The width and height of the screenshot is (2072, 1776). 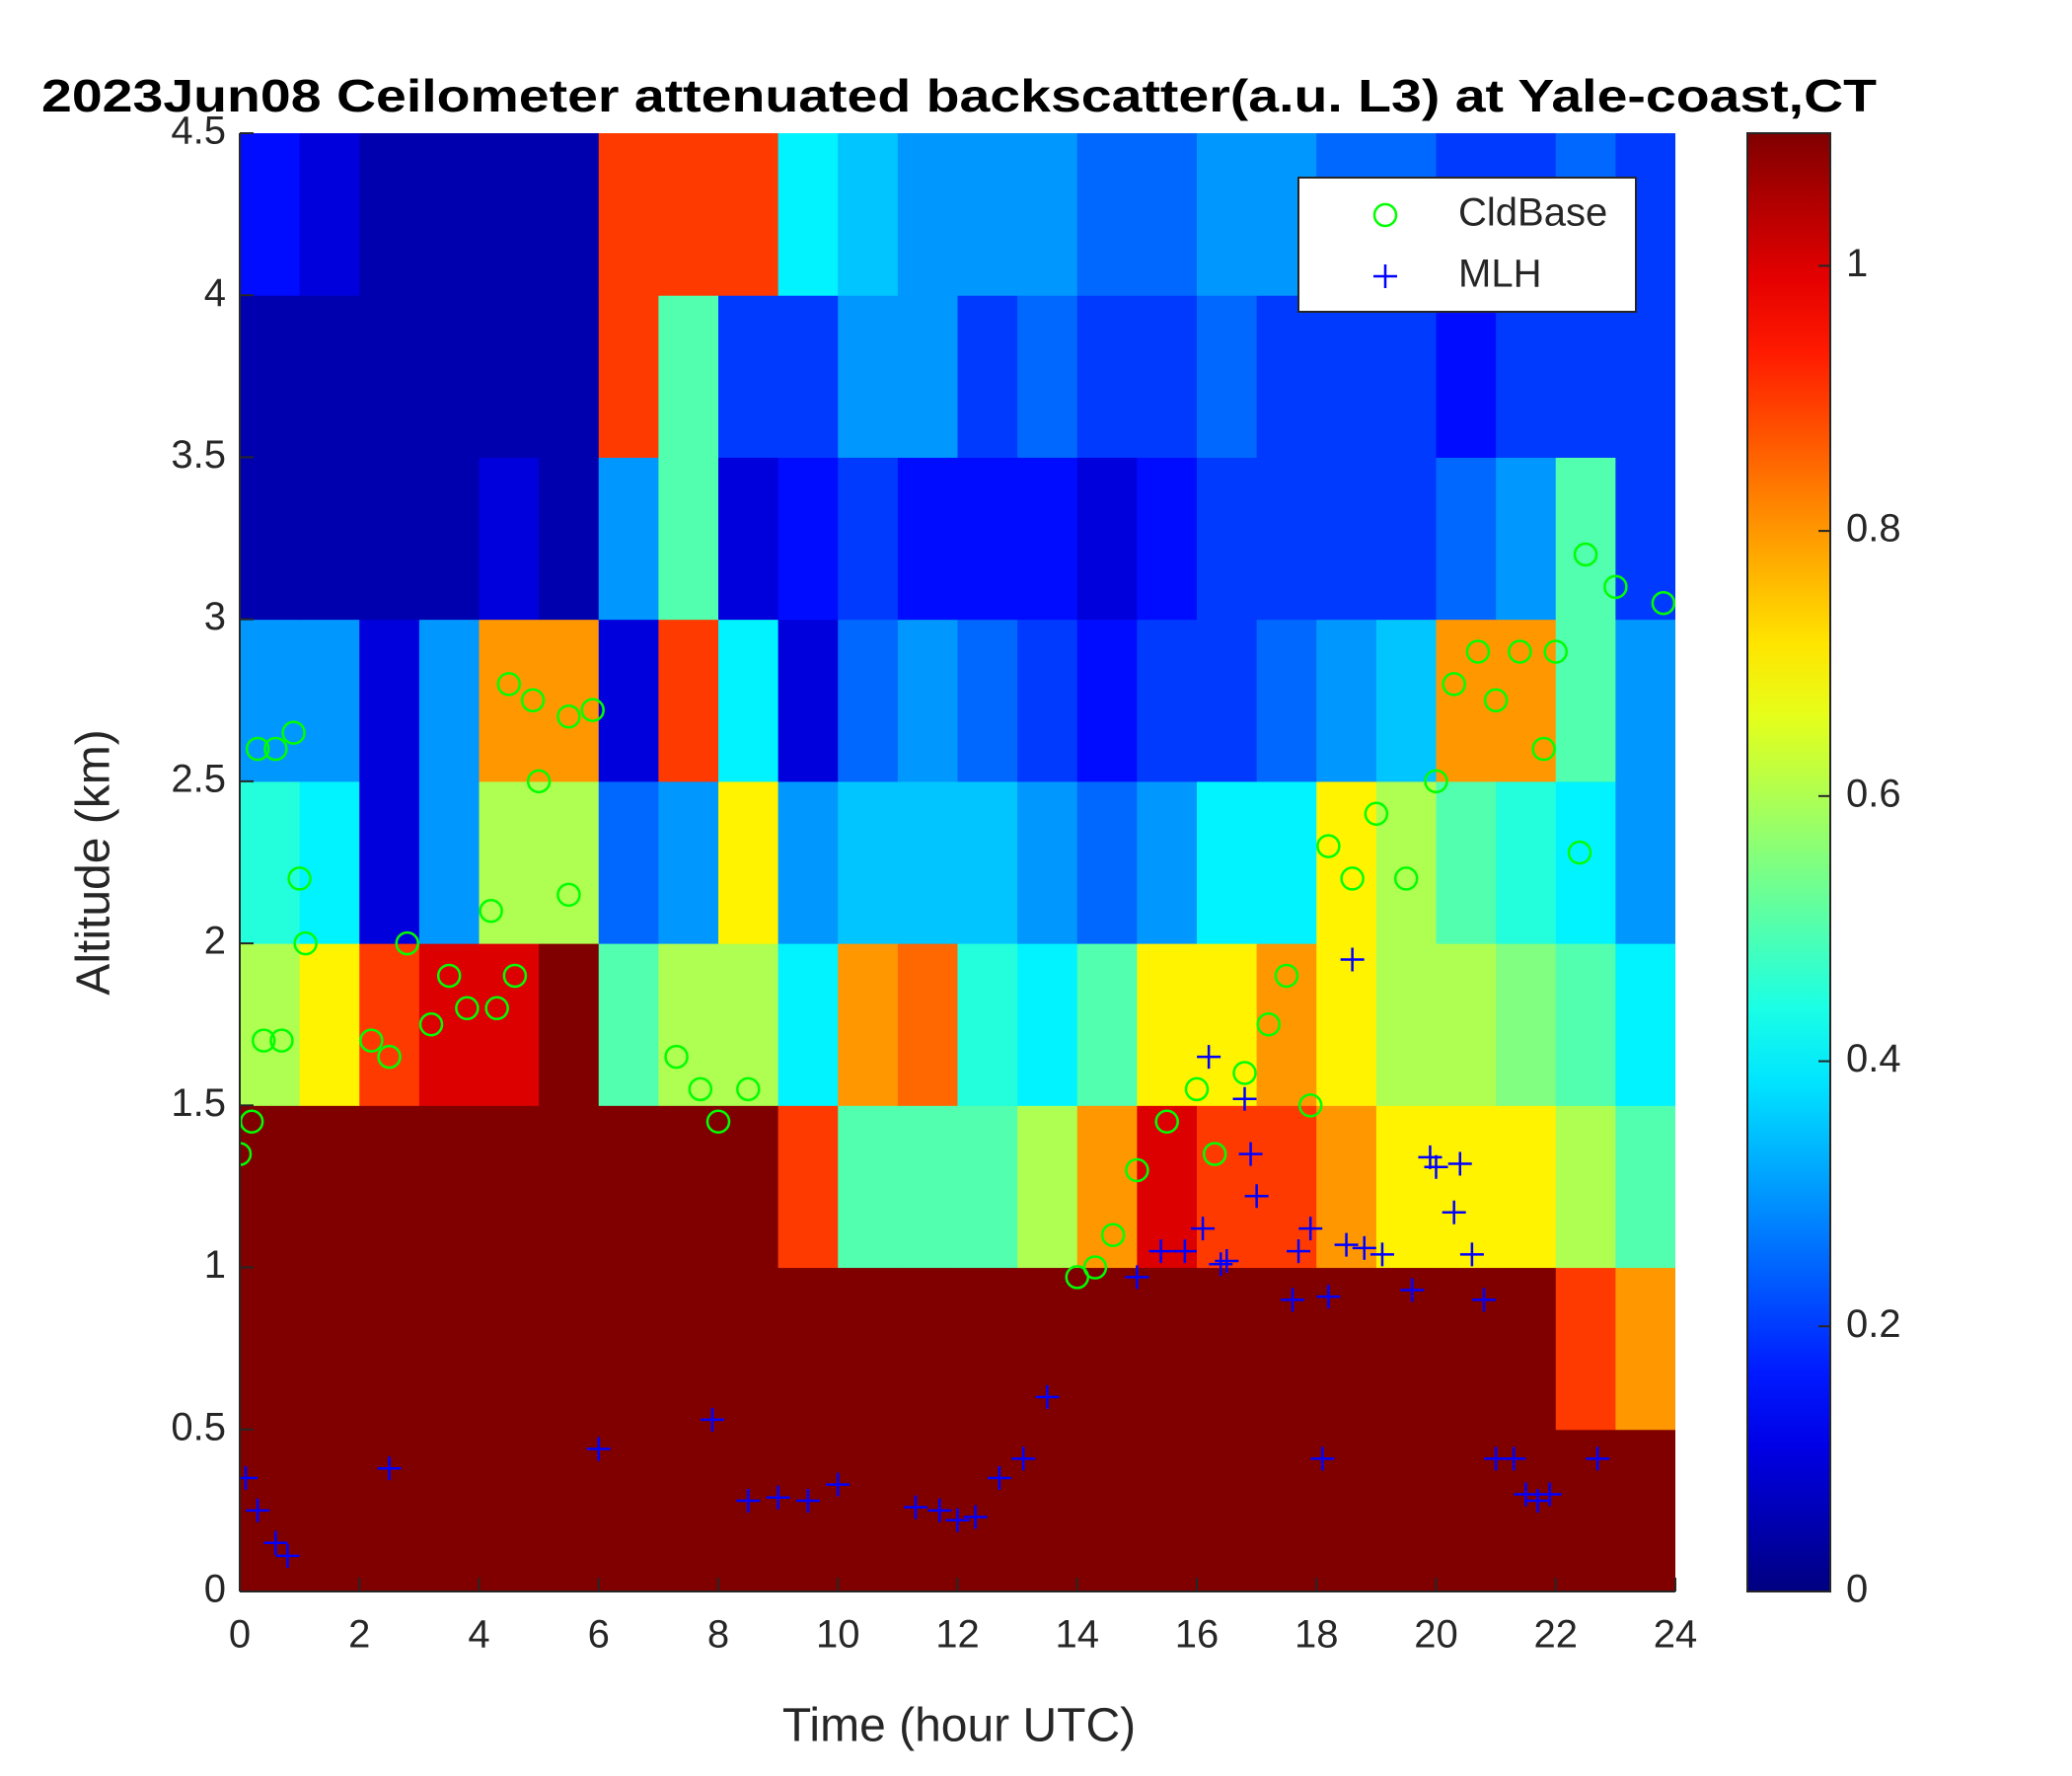 What do you see at coordinates (1874, 1059) in the screenshot?
I see `colorbar-tick-label: 0.4` at bounding box center [1874, 1059].